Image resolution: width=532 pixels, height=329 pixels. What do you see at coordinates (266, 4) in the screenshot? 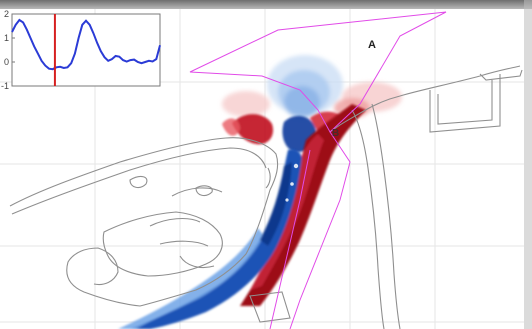
I see `top-border-band` at bounding box center [266, 4].